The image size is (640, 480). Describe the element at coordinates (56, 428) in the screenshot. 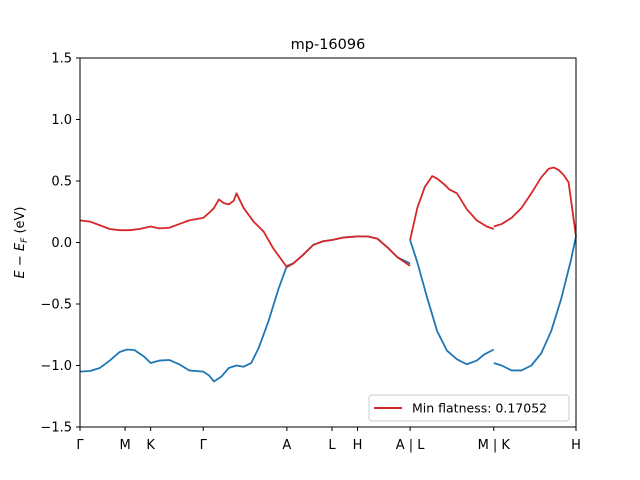

I see `y-tick-label: −1.5` at that location.